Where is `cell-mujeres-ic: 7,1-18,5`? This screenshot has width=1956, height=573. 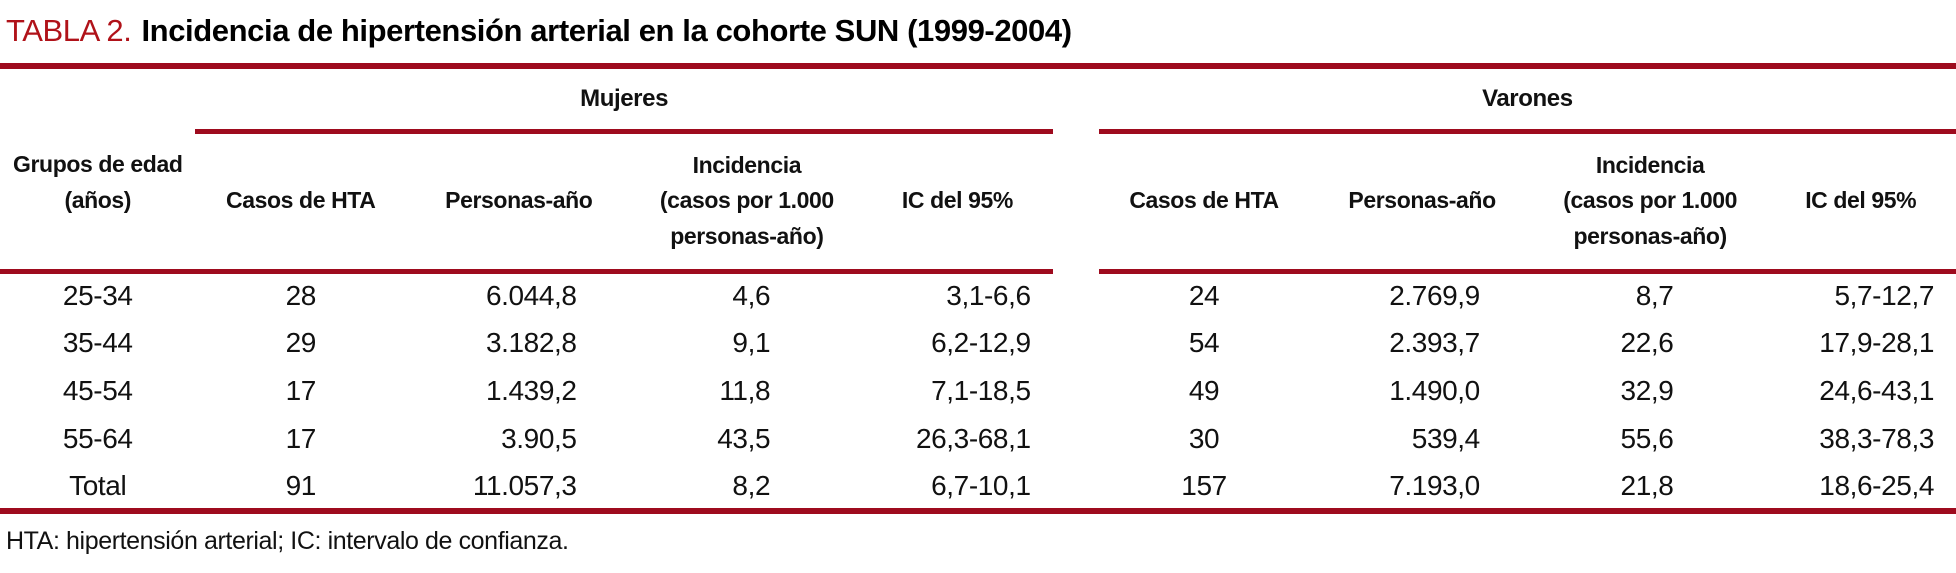 cell-mujeres-ic: 7,1-18,5 is located at coordinates (981, 391).